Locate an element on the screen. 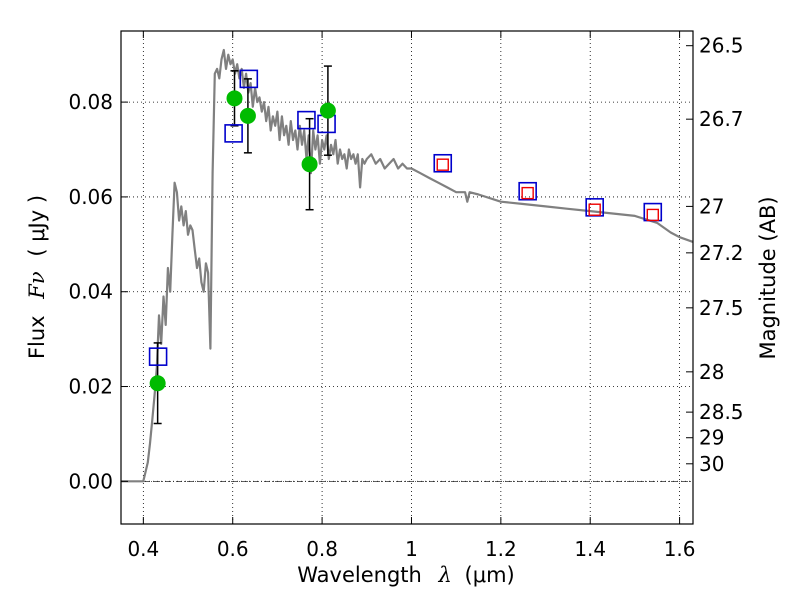 This screenshot has height=605, width=800. y2-tick-label: 29 is located at coordinates (711, 438).